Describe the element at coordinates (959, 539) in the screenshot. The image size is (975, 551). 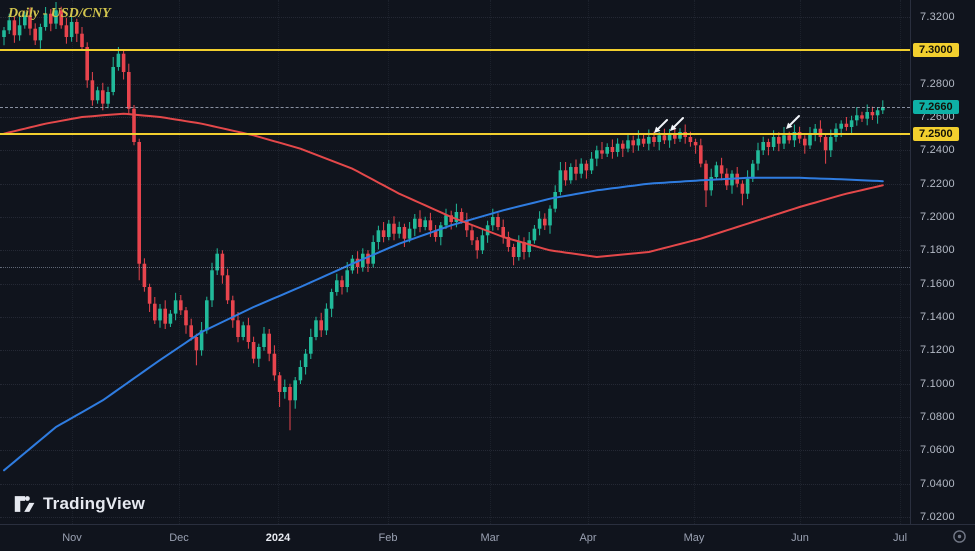
I see `axis-settings-icon` at that location.